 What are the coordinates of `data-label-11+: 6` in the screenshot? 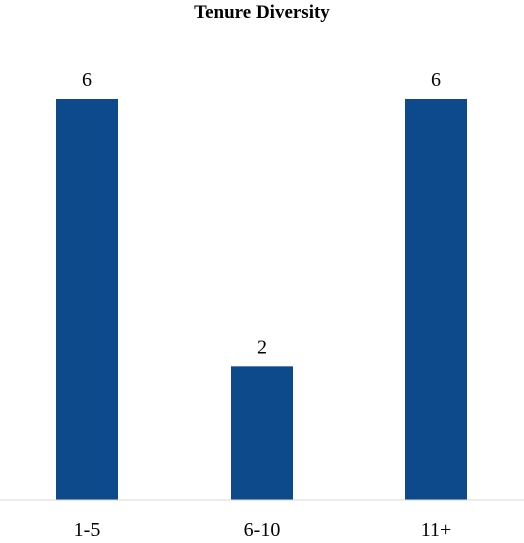 It's located at (436, 80).